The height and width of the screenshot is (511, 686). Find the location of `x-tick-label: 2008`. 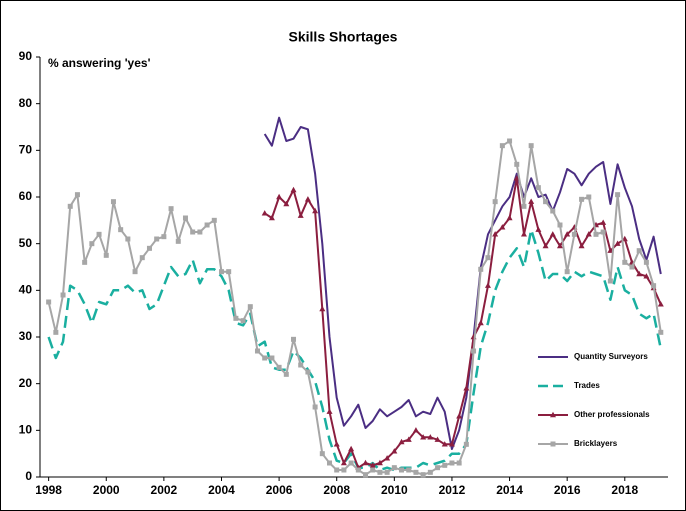

x-tick-label: 2008 is located at coordinates (336, 490).